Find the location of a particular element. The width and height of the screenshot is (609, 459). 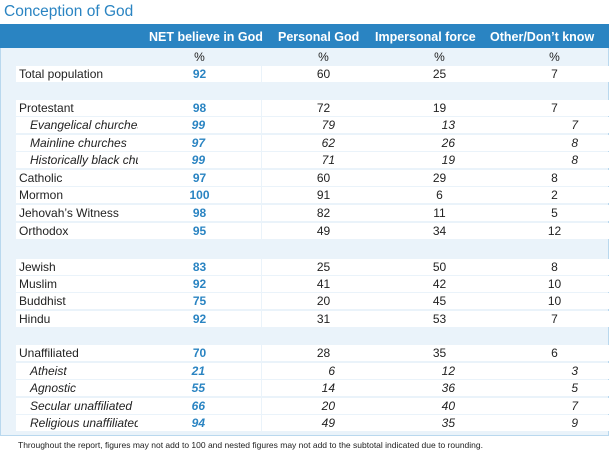

table-row-unaffiliated: Unaffiliated 70 28 35 6 is located at coordinates (304, 353).